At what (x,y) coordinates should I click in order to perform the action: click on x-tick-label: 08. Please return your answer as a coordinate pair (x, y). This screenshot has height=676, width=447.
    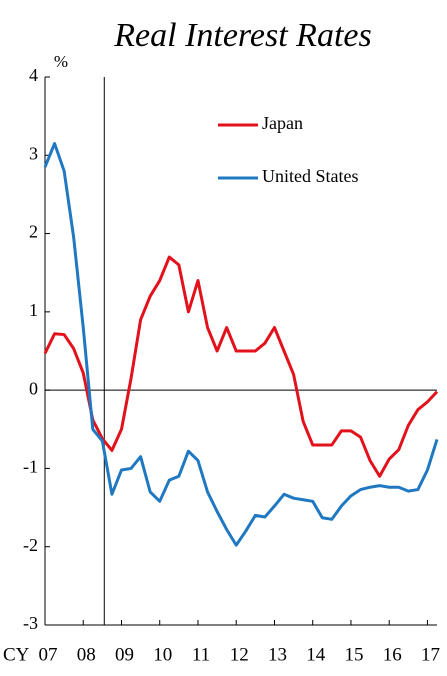
    Looking at the image, I should click on (86, 654).